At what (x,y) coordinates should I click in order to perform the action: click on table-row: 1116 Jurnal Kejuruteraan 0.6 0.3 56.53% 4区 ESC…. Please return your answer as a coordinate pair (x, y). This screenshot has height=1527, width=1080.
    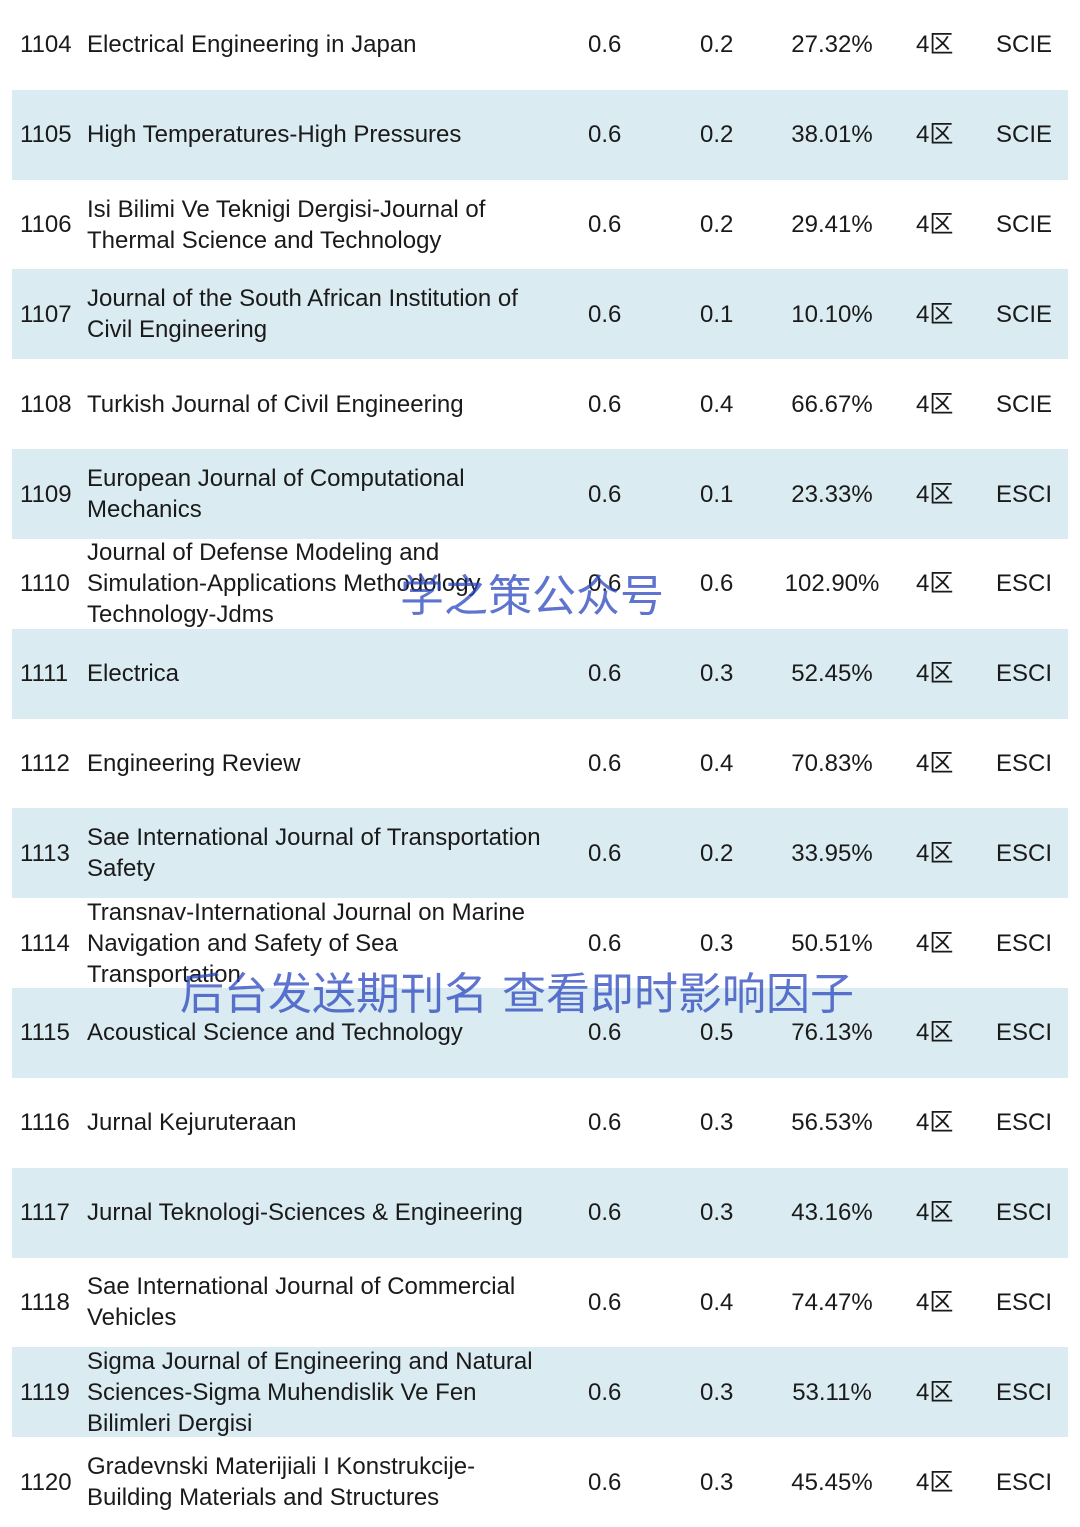
    Looking at the image, I should click on (540, 1123).